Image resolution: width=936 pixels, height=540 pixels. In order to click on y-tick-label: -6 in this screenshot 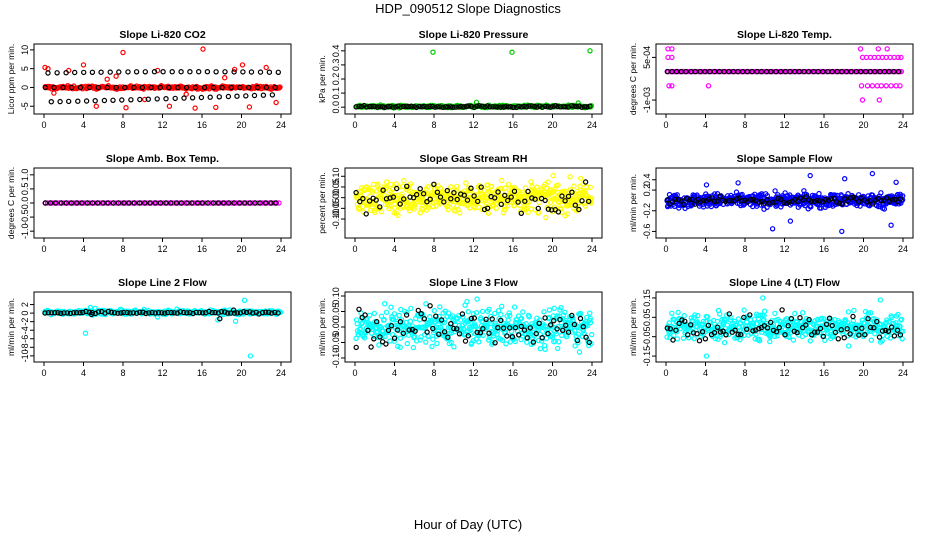, I will do `click(25, 339)`.